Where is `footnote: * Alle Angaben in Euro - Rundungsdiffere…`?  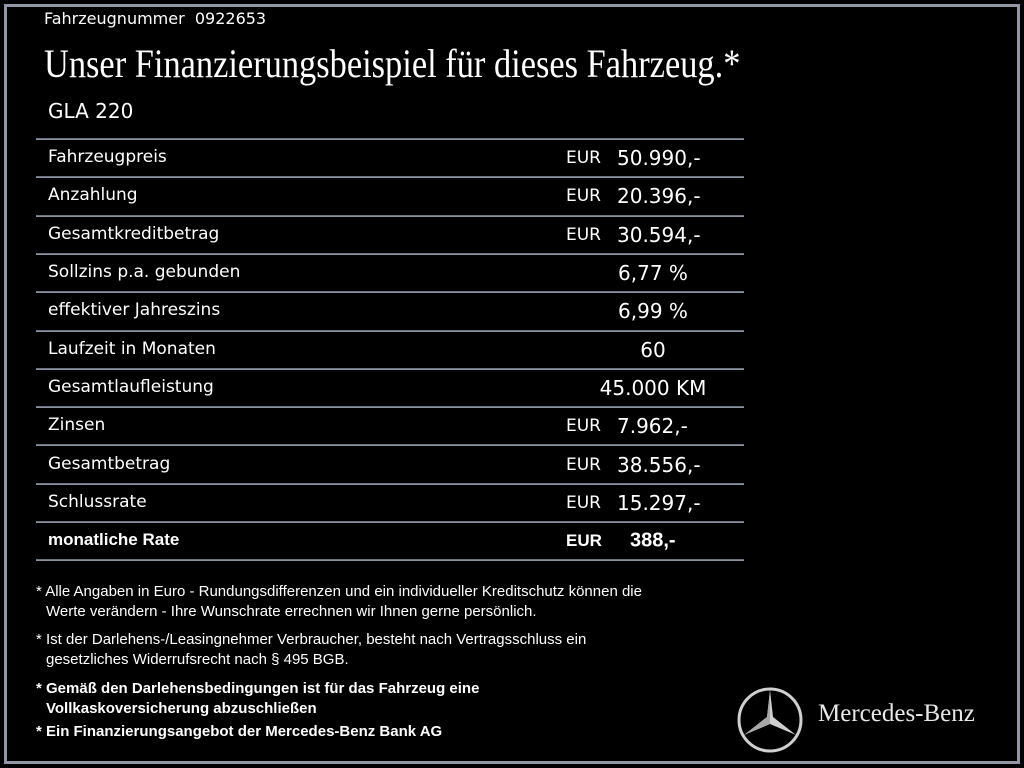
footnote: * Alle Angaben in Euro - Rundungsdiffere… is located at coordinates (339, 602).